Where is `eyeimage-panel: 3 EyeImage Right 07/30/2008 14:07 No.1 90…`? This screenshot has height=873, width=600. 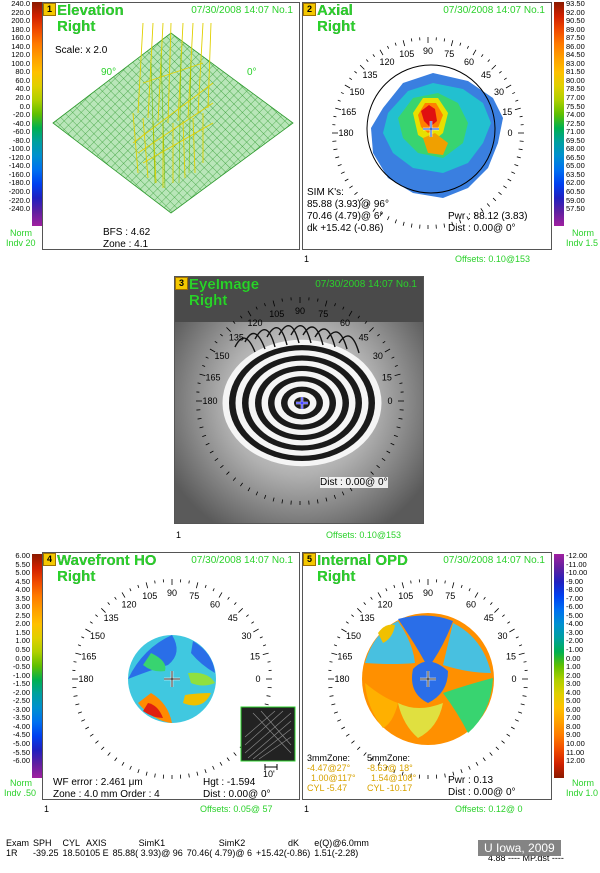 eyeimage-panel: 3 EyeImage Right 07/30/2008 14:07 No.1 90… is located at coordinates (299, 400).